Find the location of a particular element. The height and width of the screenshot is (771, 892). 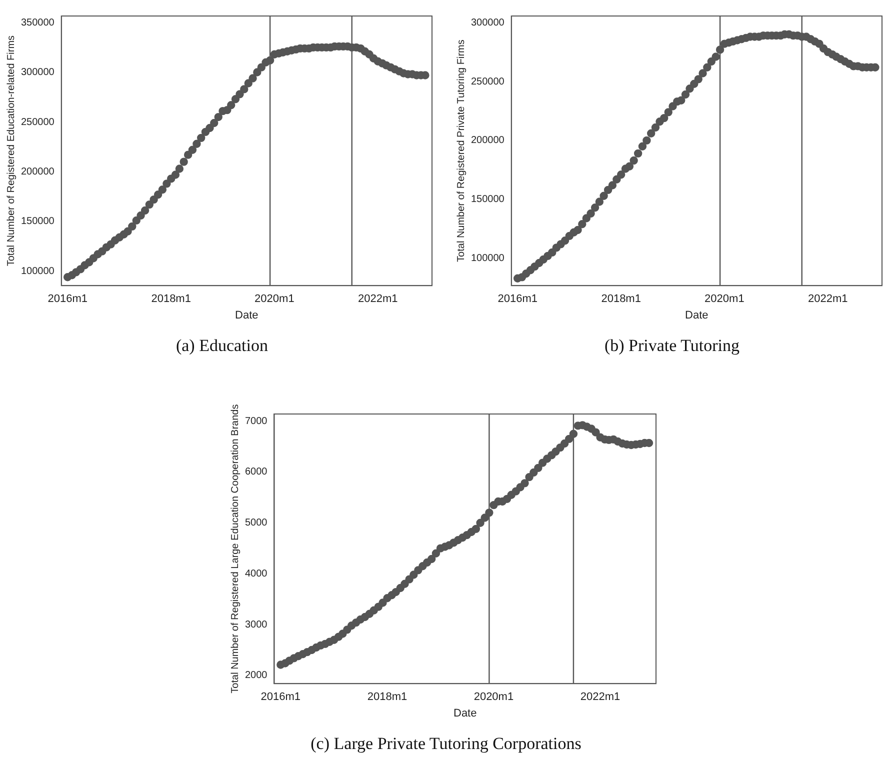

y-tick-label: 350000 is located at coordinates (37, 22).